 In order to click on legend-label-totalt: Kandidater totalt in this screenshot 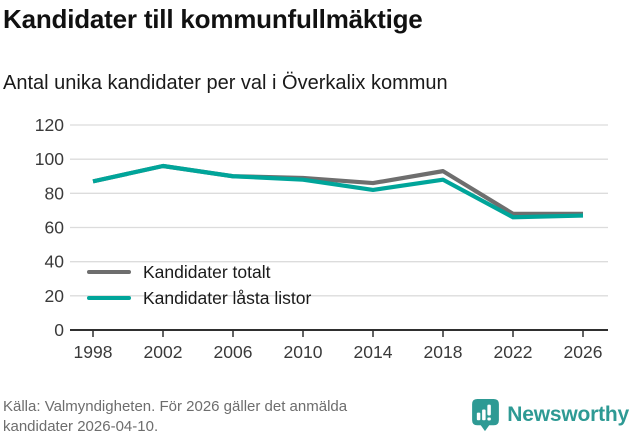, I will do `click(207, 271)`.